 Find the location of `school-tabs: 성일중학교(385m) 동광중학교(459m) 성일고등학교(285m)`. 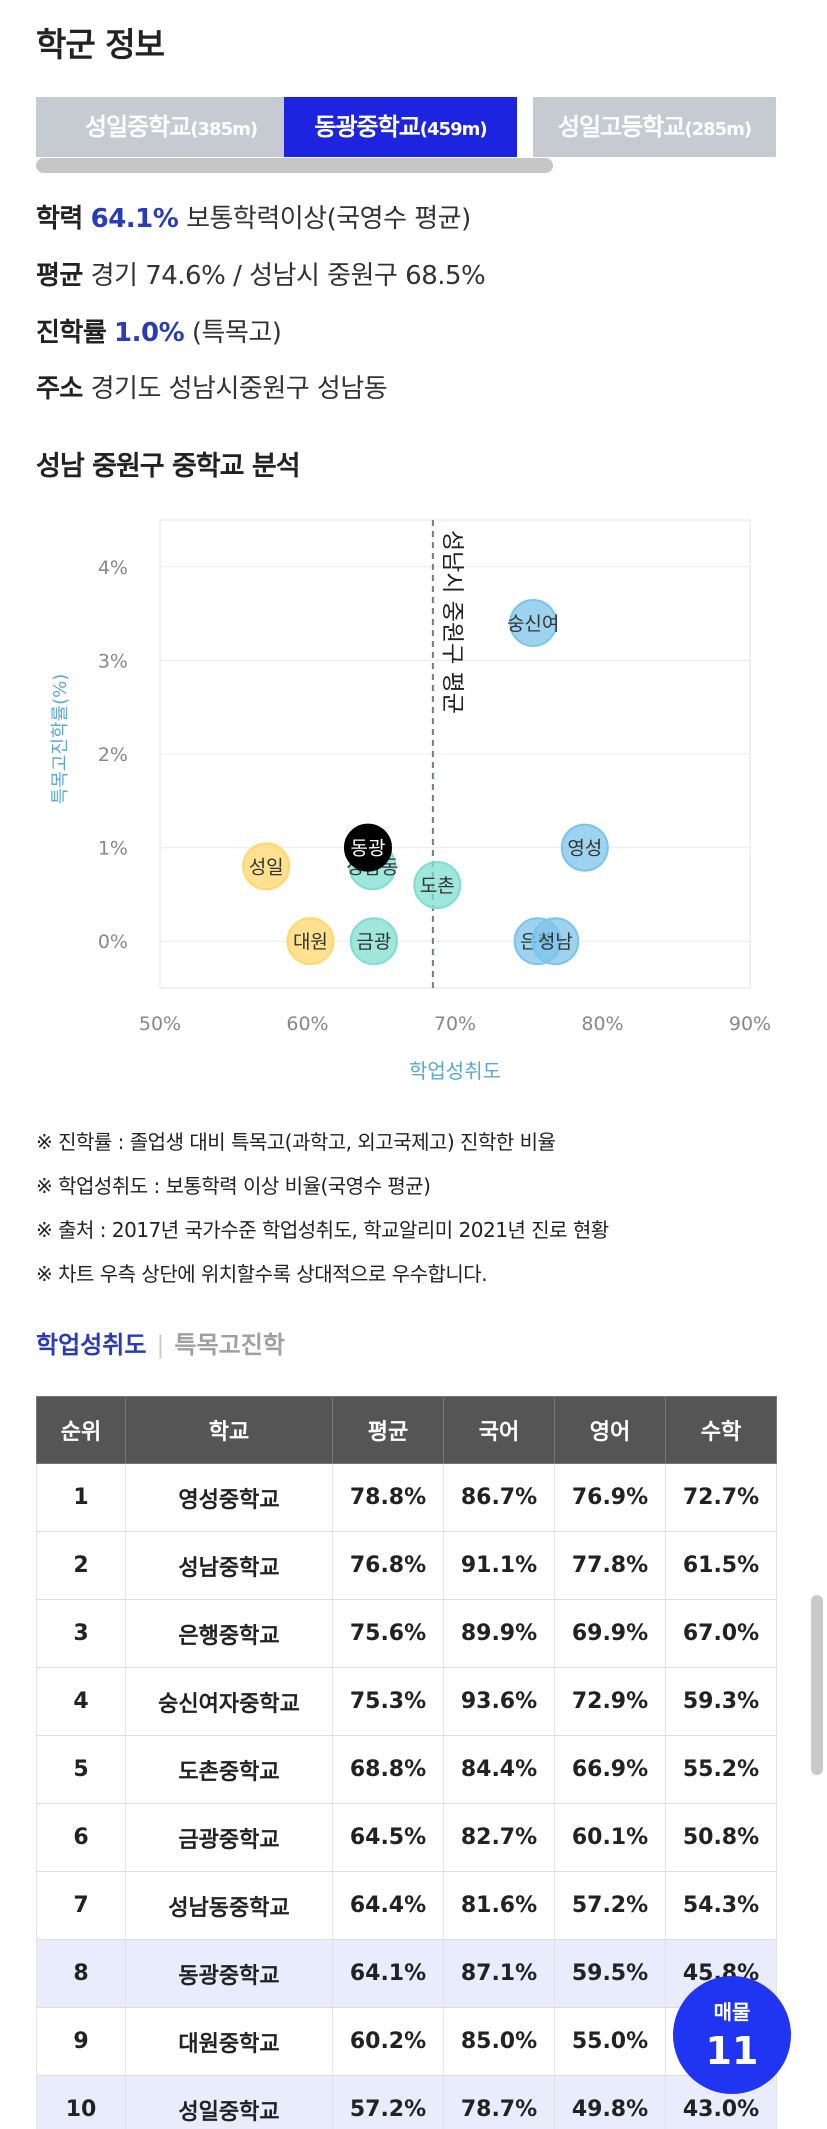

school-tabs: 성일중학교(385m) 동광중학교(459m) 성일고등학교(285m) is located at coordinates (406, 127).